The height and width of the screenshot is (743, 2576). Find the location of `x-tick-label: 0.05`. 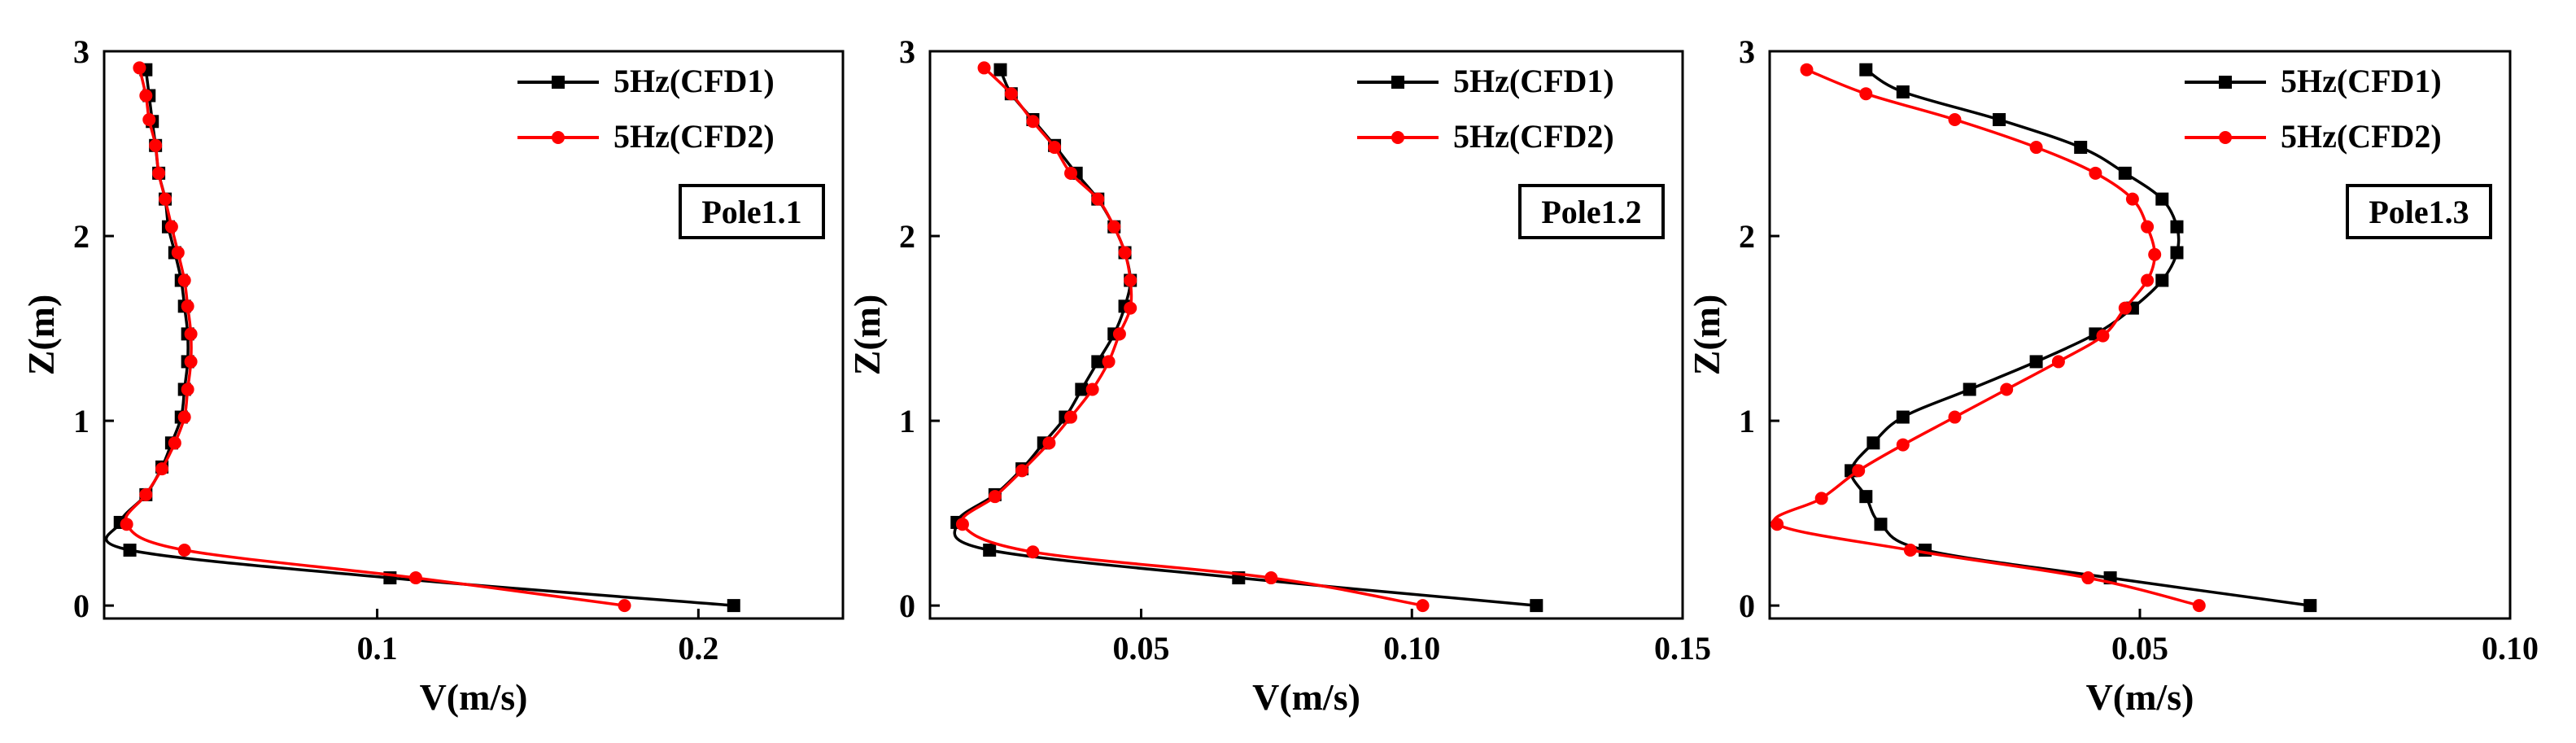

x-tick-label: 0.05 is located at coordinates (1141, 648).